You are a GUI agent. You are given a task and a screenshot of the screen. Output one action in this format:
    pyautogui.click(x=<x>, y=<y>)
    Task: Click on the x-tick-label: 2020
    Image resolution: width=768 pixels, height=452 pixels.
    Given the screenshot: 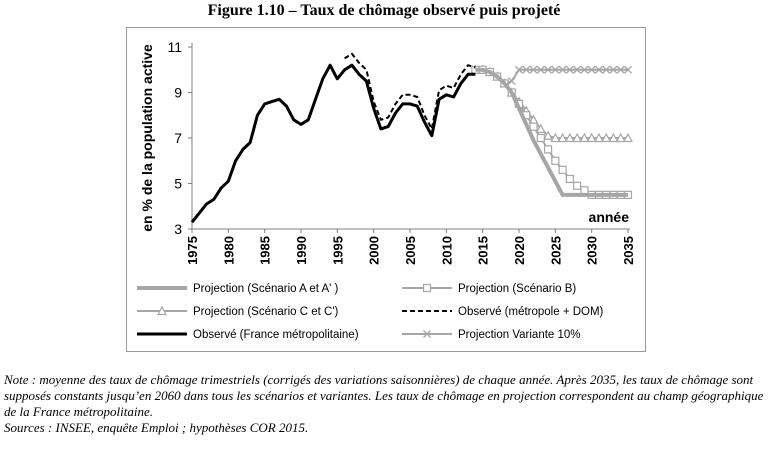 What is the action you would take?
    pyautogui.click(x=519, y=250)
    